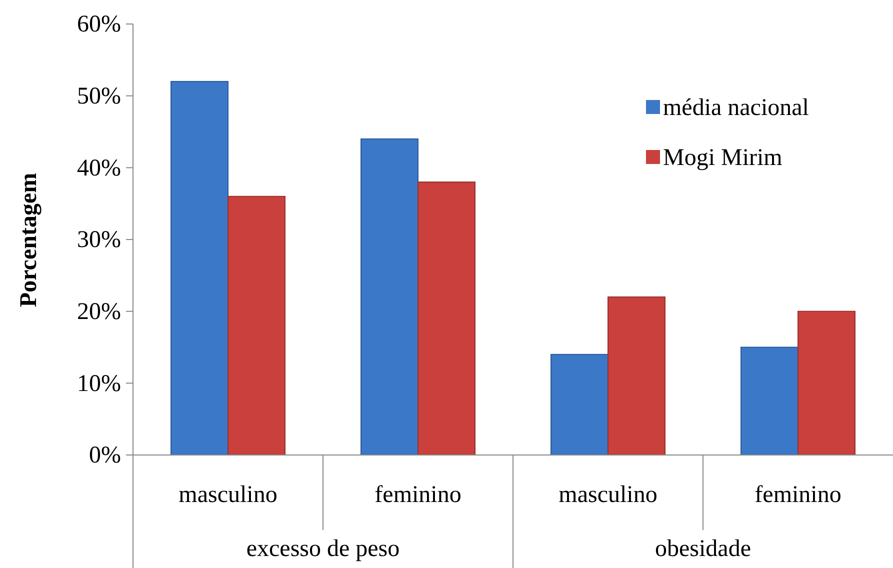 The width and height of the screenshot is (893, 568). What do you see at coordinates (29, 240) in the screenshot?
I see `y-axis-title: Porcentagem` at bounding box center [29, 240].